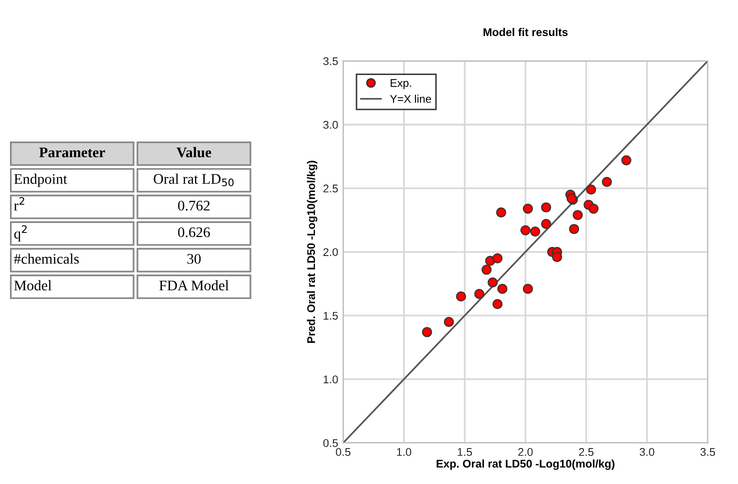 Image resolution: width=738 pixels, height=484 pixels. I want to click on text: 0.762, so click(194, 205).